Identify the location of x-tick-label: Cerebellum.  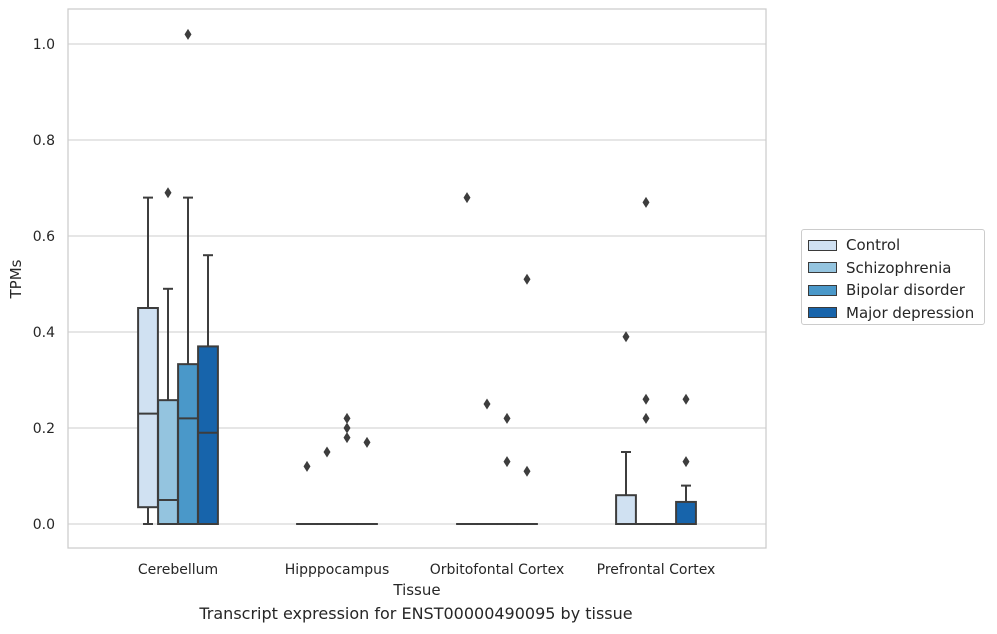
(178, 570).